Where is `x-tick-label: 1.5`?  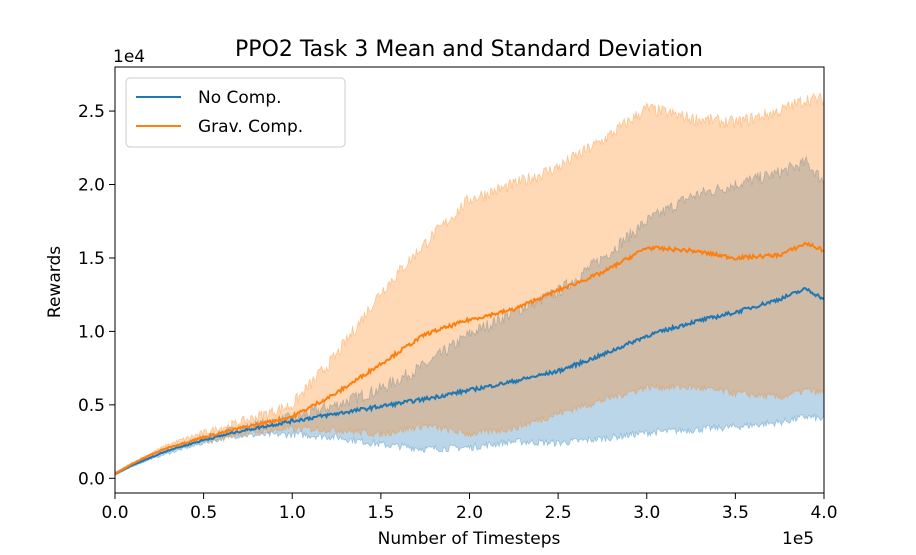 x-tick-label: 1.5 is located at coordinates (380, 513).